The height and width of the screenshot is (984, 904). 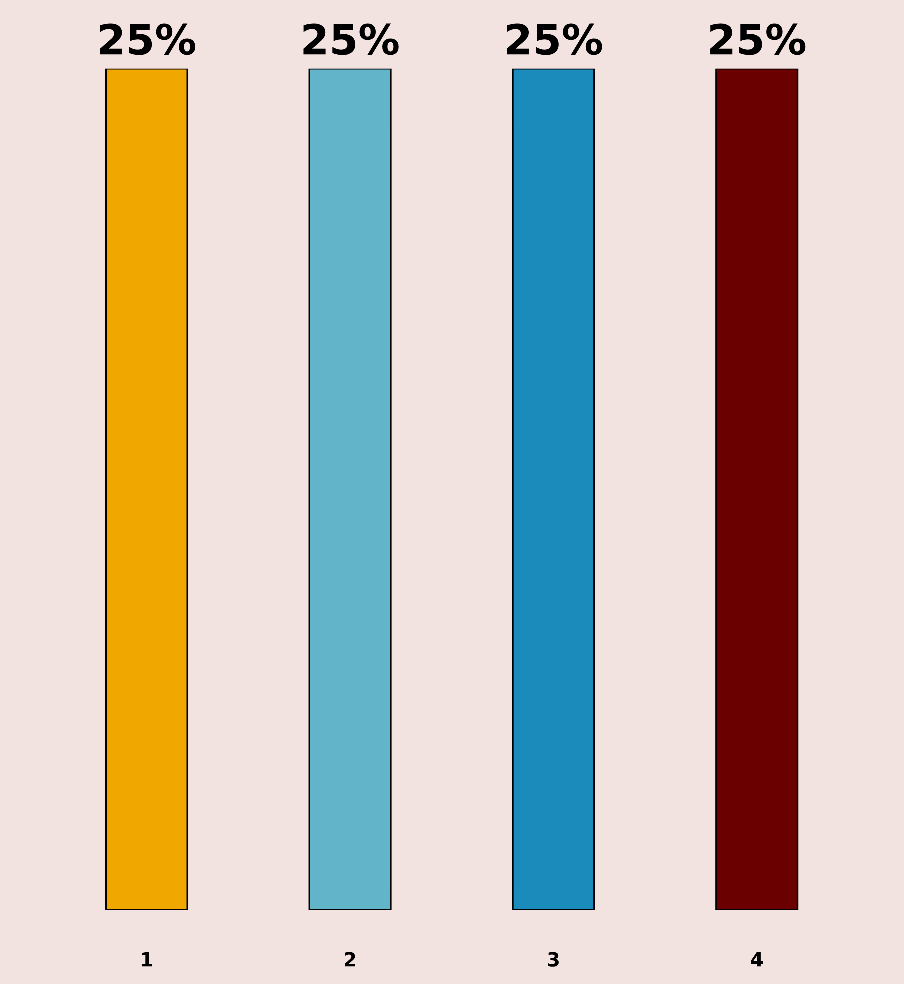 What do you see at coordinates (350, 959) in the screenshot?
I see `x-tick-label: 2` at bounding box center [350, 959].